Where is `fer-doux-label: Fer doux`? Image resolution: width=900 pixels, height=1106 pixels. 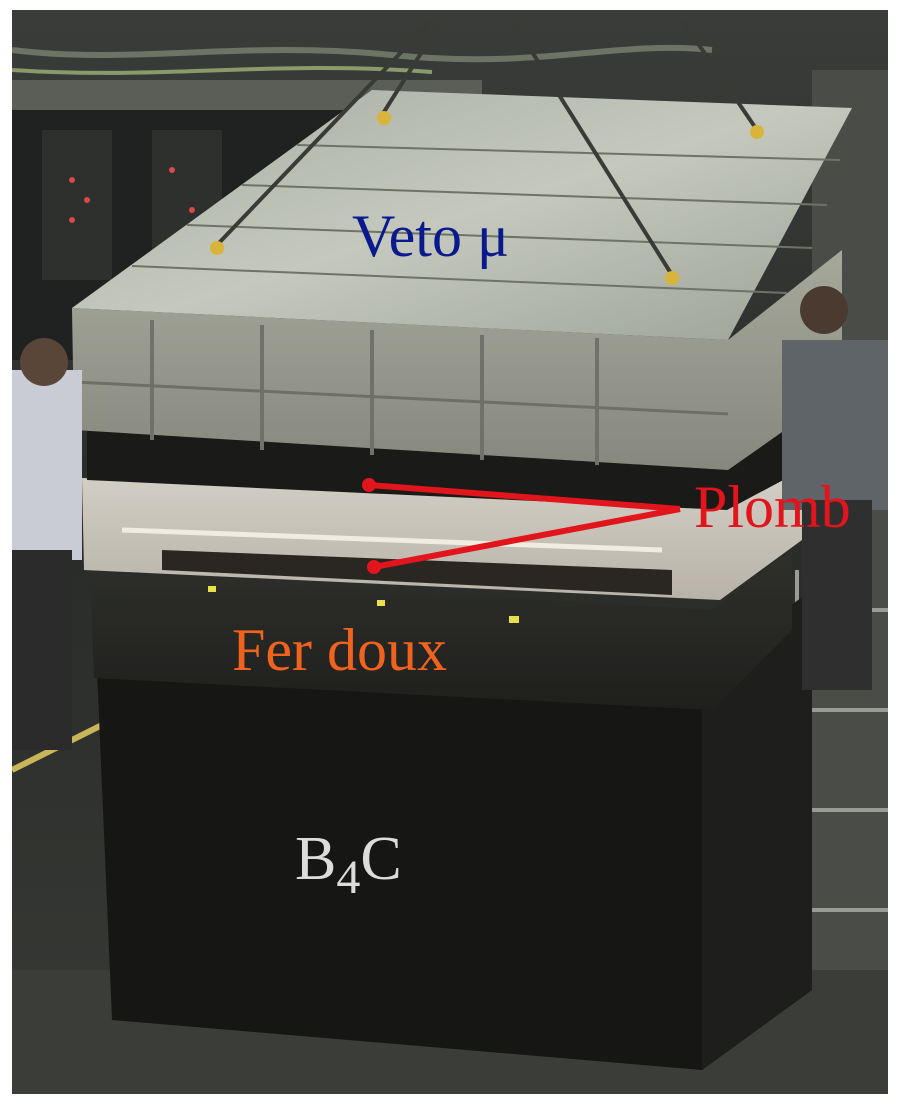
fer-doux-label: Fer doux is located at coordinates (339, 650).